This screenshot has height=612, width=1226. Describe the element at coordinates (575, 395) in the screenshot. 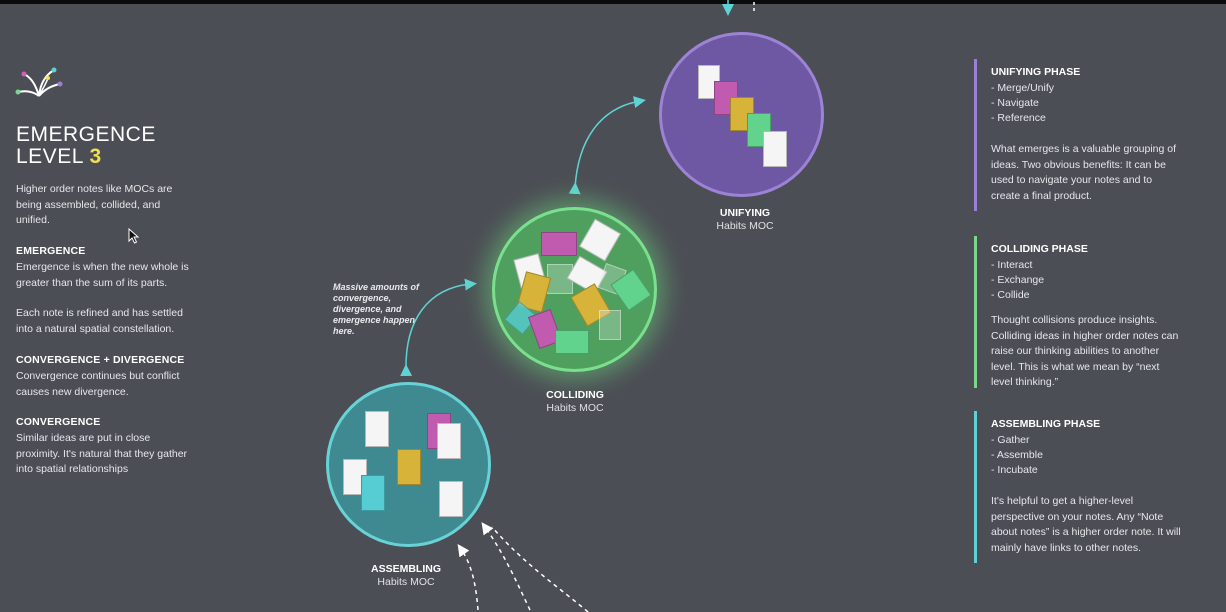

I see `colliding-title: COLLIDING` at that location.